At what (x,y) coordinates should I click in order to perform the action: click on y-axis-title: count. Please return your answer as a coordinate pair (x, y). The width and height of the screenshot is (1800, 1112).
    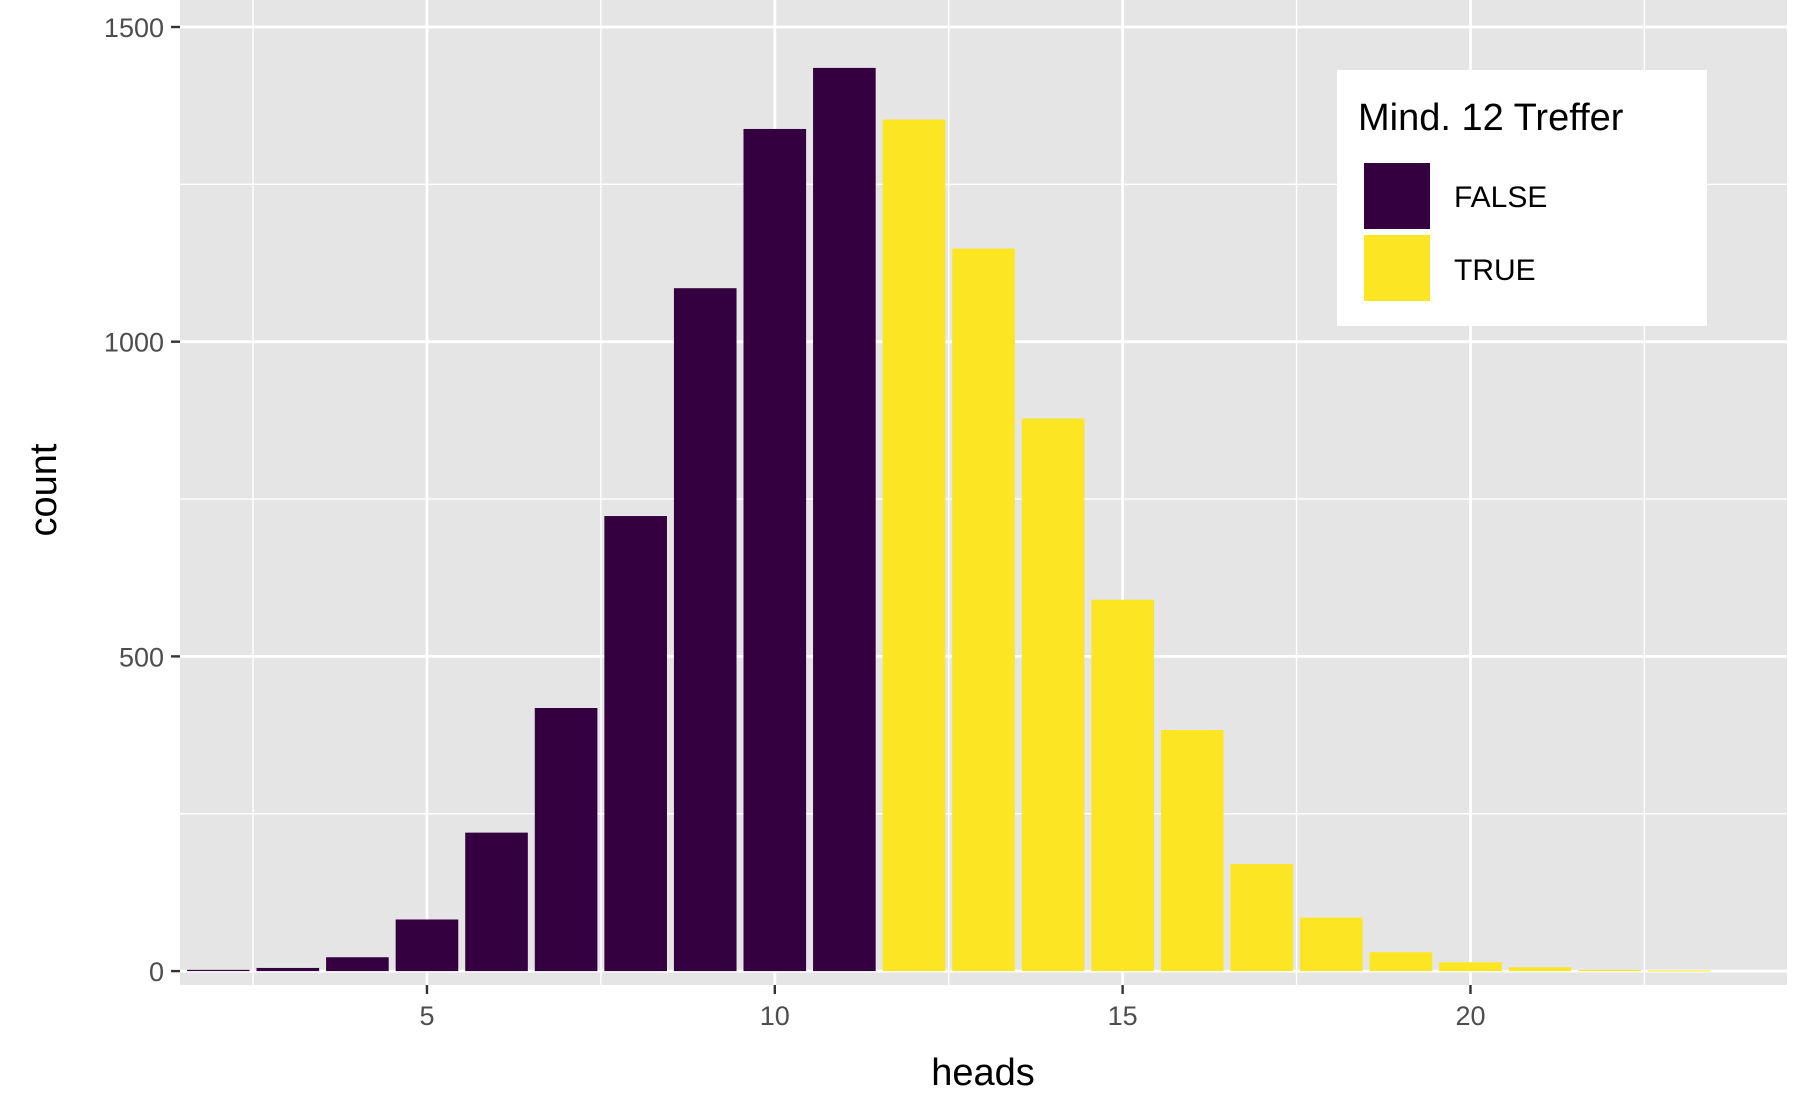
    Looking at the image, I should click on (44, 489).